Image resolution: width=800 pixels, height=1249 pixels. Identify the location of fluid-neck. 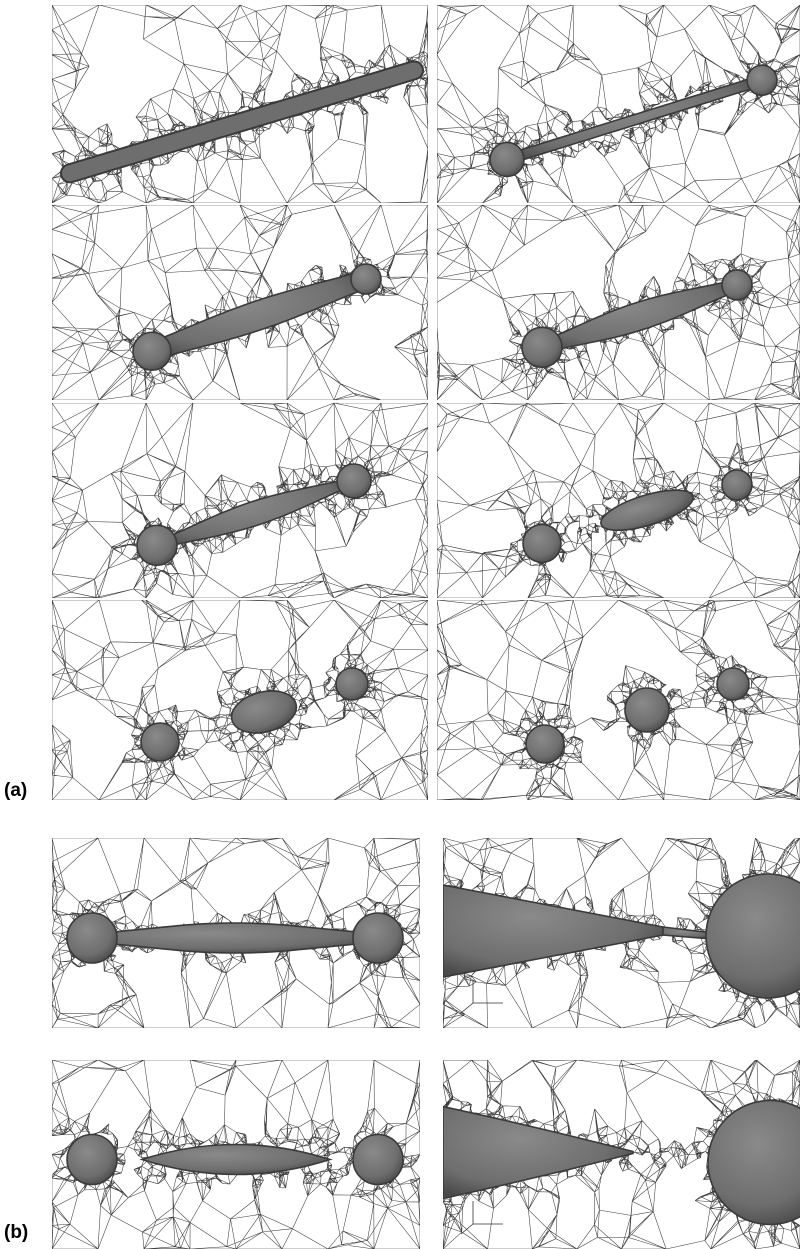
(687, 933).